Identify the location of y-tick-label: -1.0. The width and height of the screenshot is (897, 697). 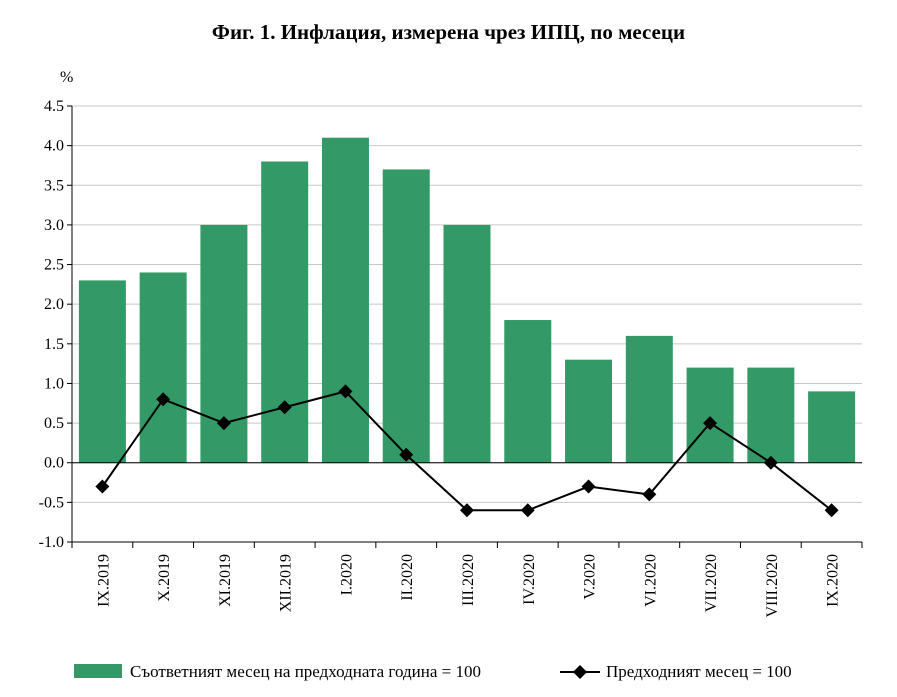
(51, 542).